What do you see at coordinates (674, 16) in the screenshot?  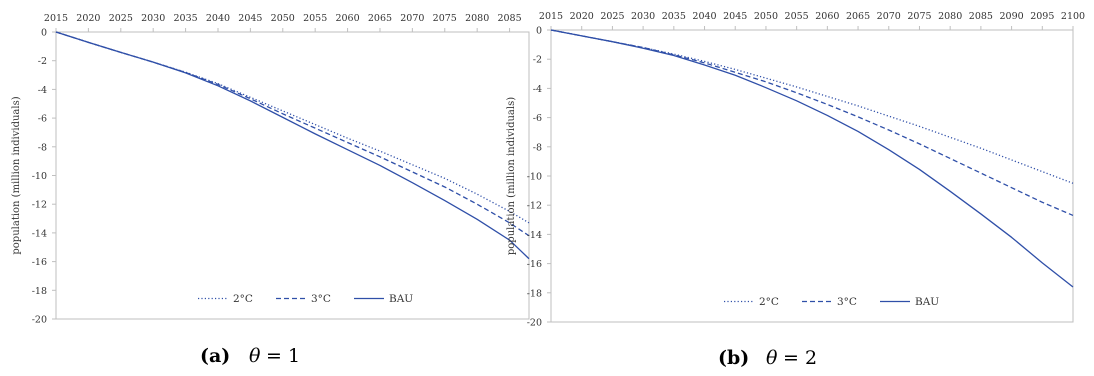 I see `x-tick-label-b: 2035` at bounding box center [674, 16].